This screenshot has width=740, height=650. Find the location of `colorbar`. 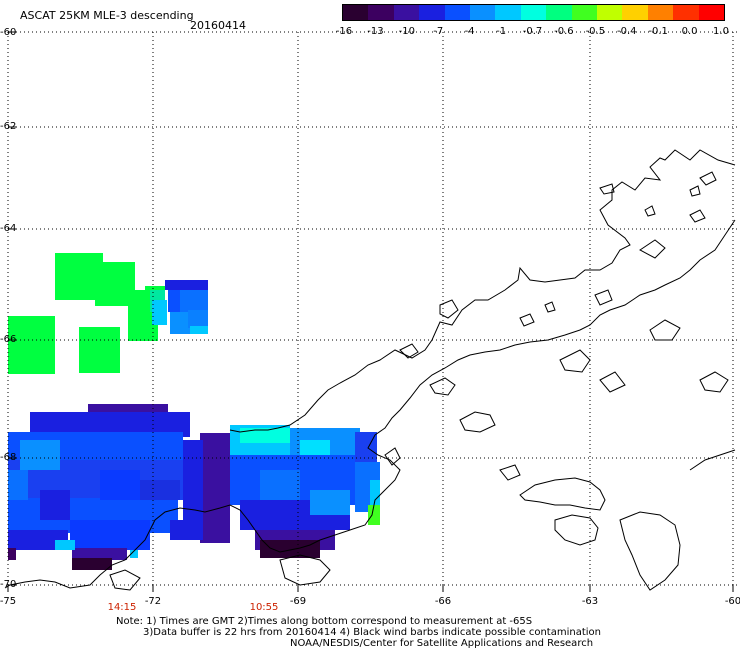

colorbar is located at coordinates (533, 12).